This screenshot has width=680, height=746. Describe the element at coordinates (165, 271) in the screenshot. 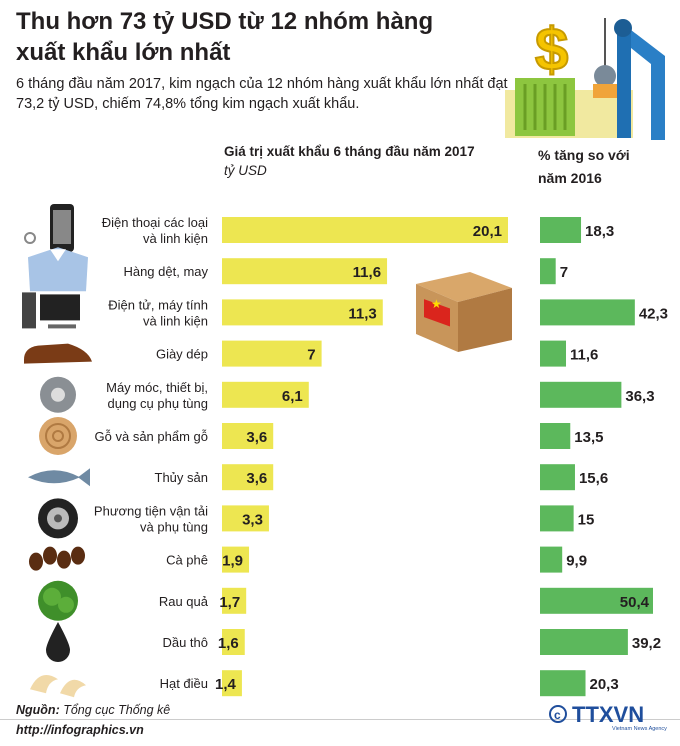

I see `category-label: Hàng dệt, may` at that location.